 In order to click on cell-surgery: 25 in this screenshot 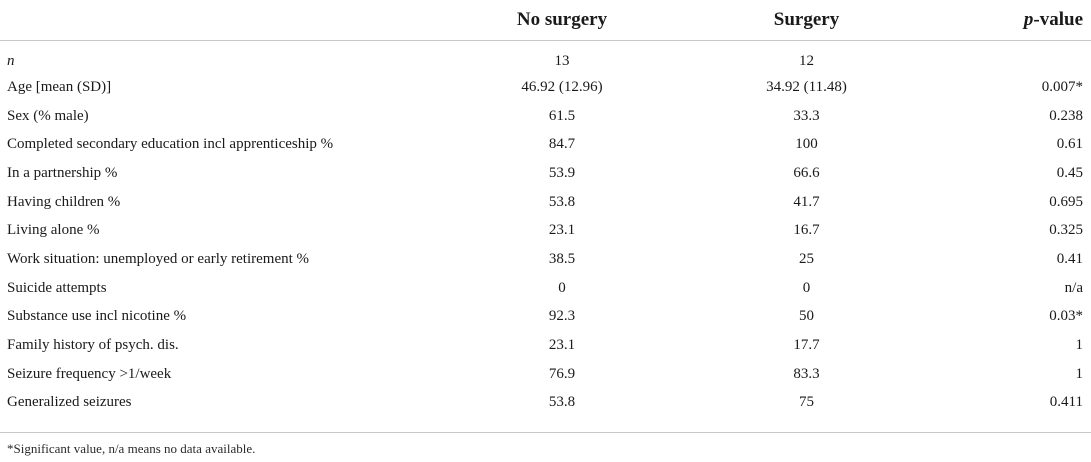, I will do `click(806, 258)`.